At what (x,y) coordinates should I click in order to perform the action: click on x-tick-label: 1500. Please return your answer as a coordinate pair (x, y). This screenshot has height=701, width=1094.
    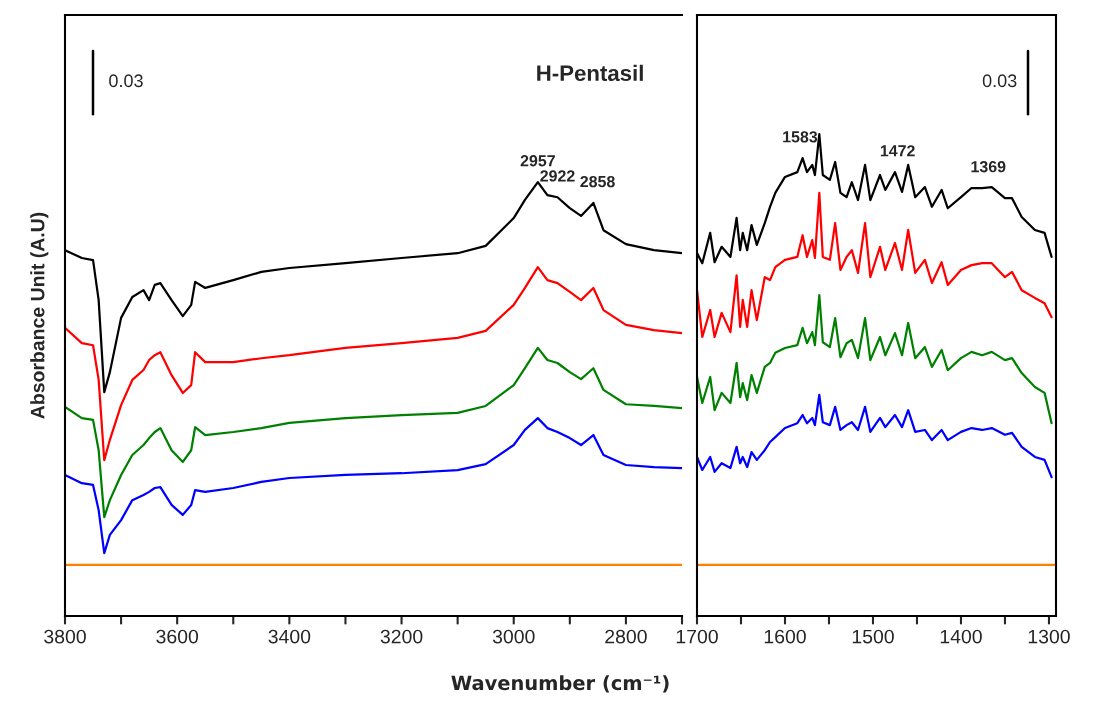
    Looking at the image, I should click on (873, 636).